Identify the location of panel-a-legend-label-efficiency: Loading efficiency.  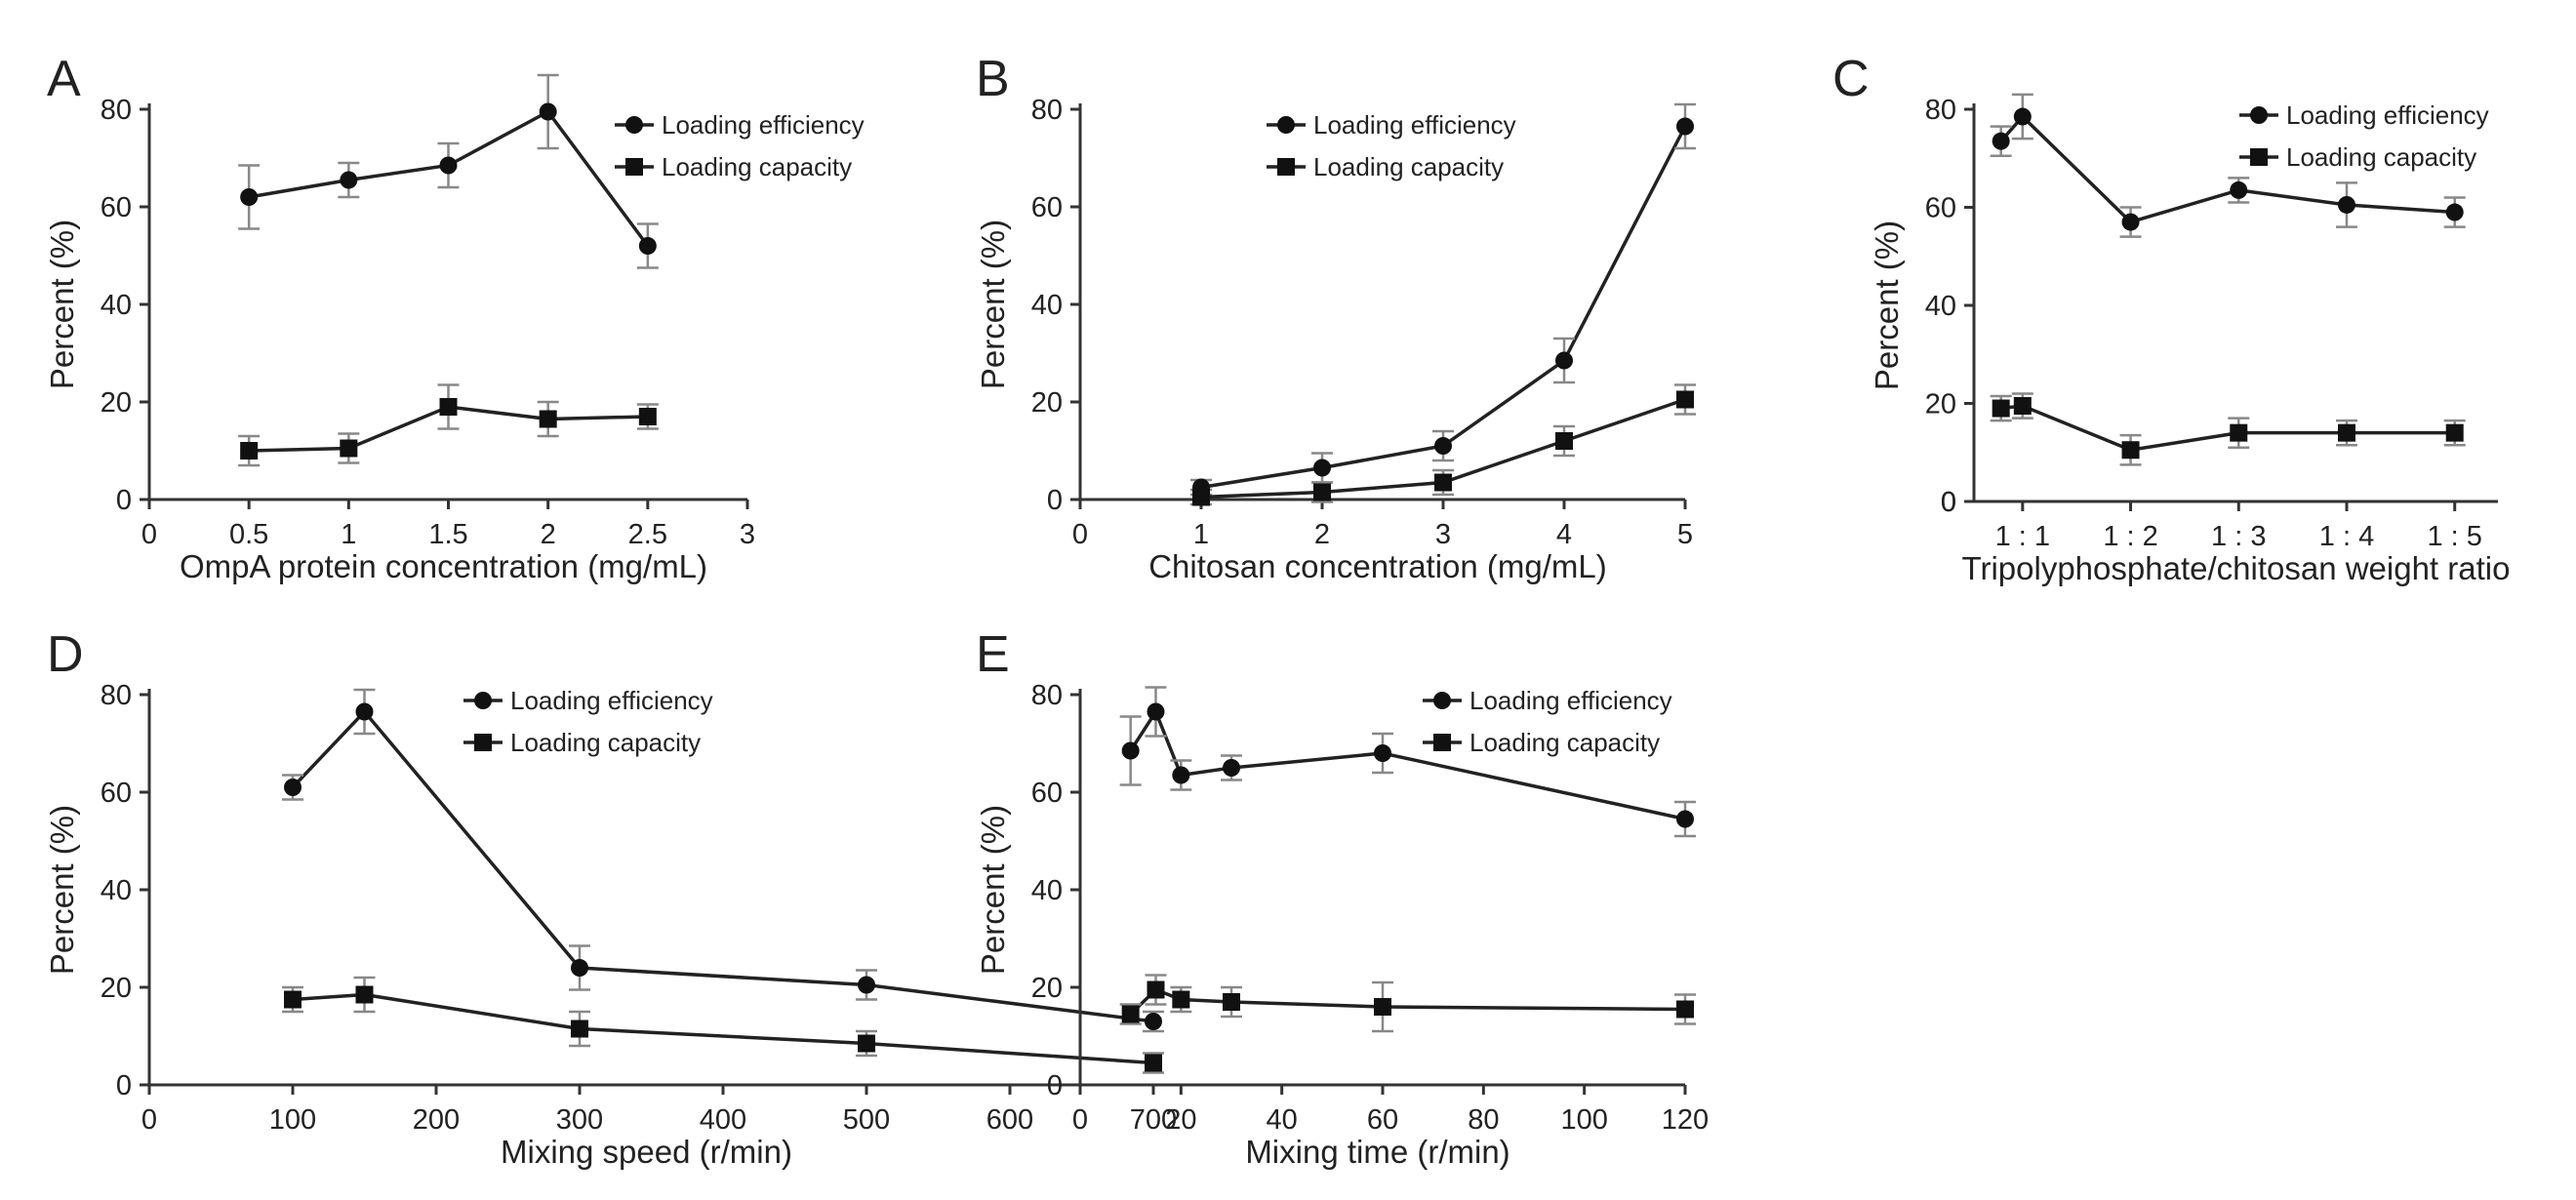
(763, 125).